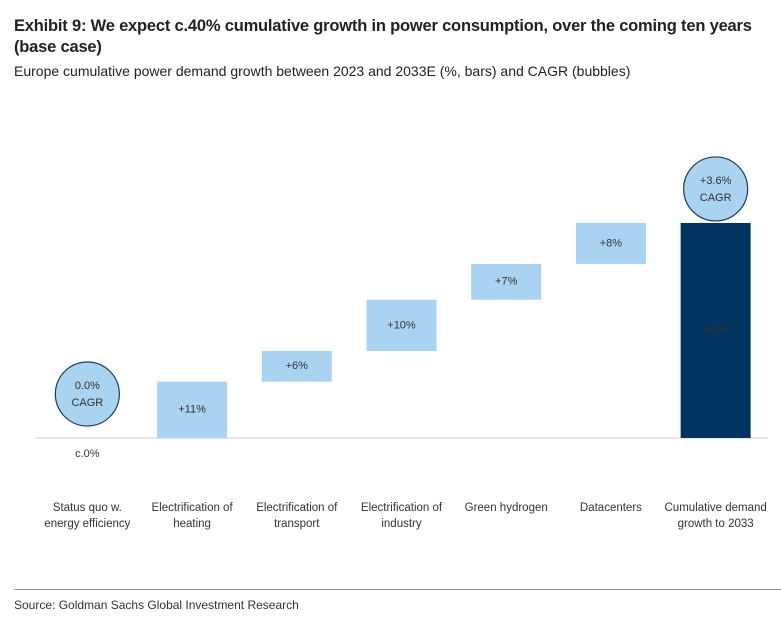  Describe the element at coordinates (87, 386) in the screenshot. I see `bubble-value-label: 0.0%` at that location.